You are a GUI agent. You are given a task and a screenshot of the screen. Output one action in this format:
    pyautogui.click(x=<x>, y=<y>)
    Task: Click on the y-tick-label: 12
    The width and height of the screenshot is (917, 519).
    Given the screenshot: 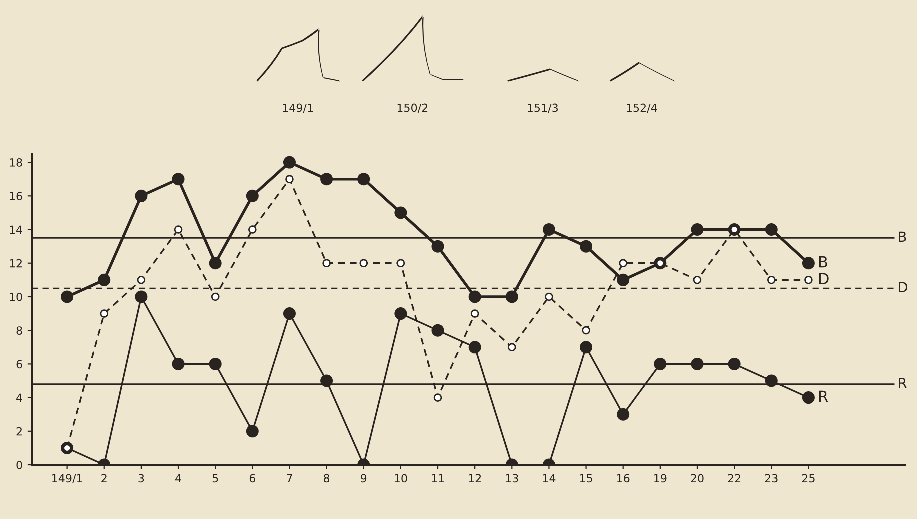 What is the action you would take?
    pyautogui.click(x=16, y=263)
    